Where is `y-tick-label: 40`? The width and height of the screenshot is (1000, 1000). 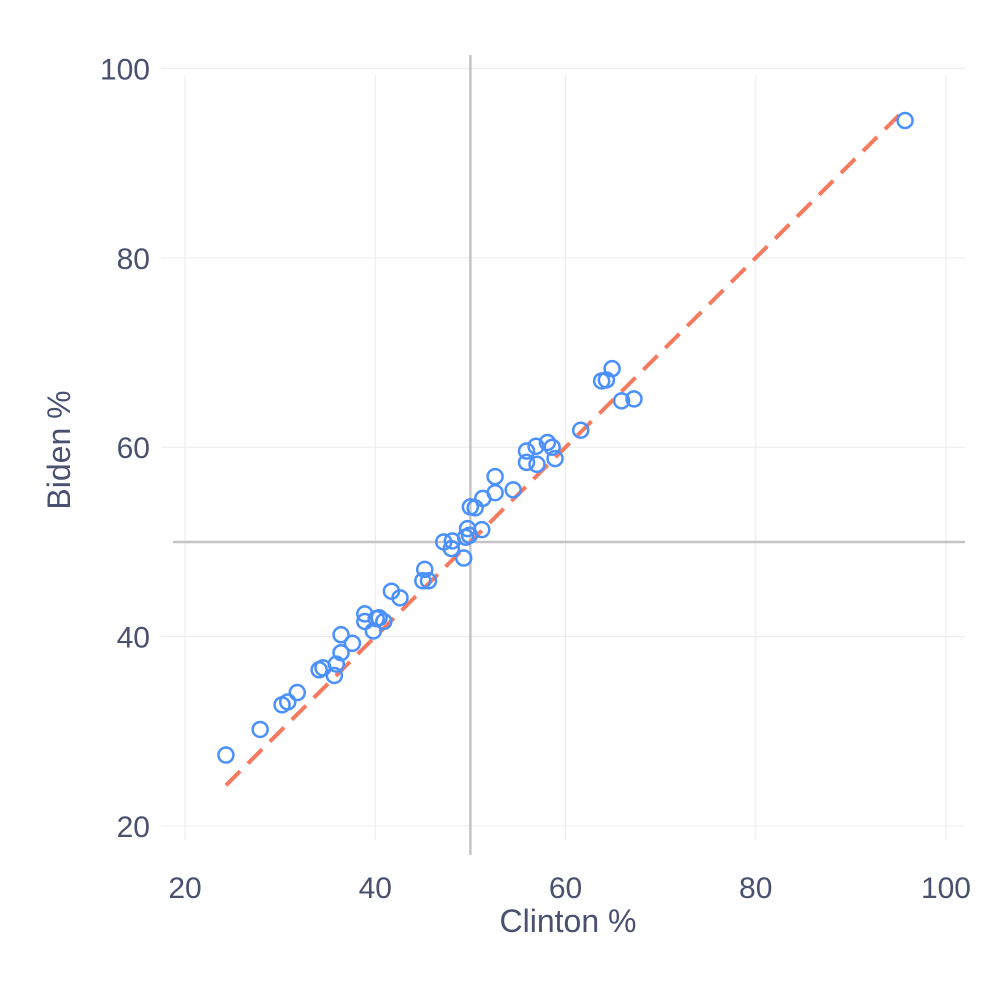 y-tick-label: 40 is located at coordinates (133, 638).